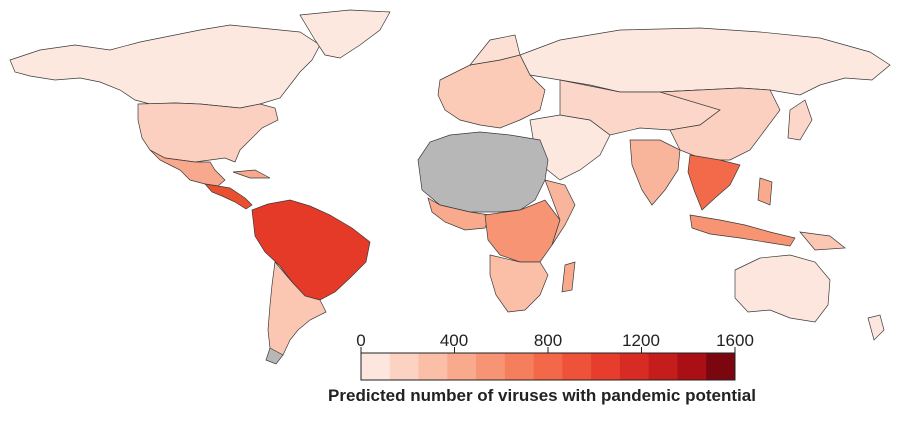  What do you see at coordinates (311, 250) in the screenshot?
I see `amazon-region` at bounding box center [311, 250].